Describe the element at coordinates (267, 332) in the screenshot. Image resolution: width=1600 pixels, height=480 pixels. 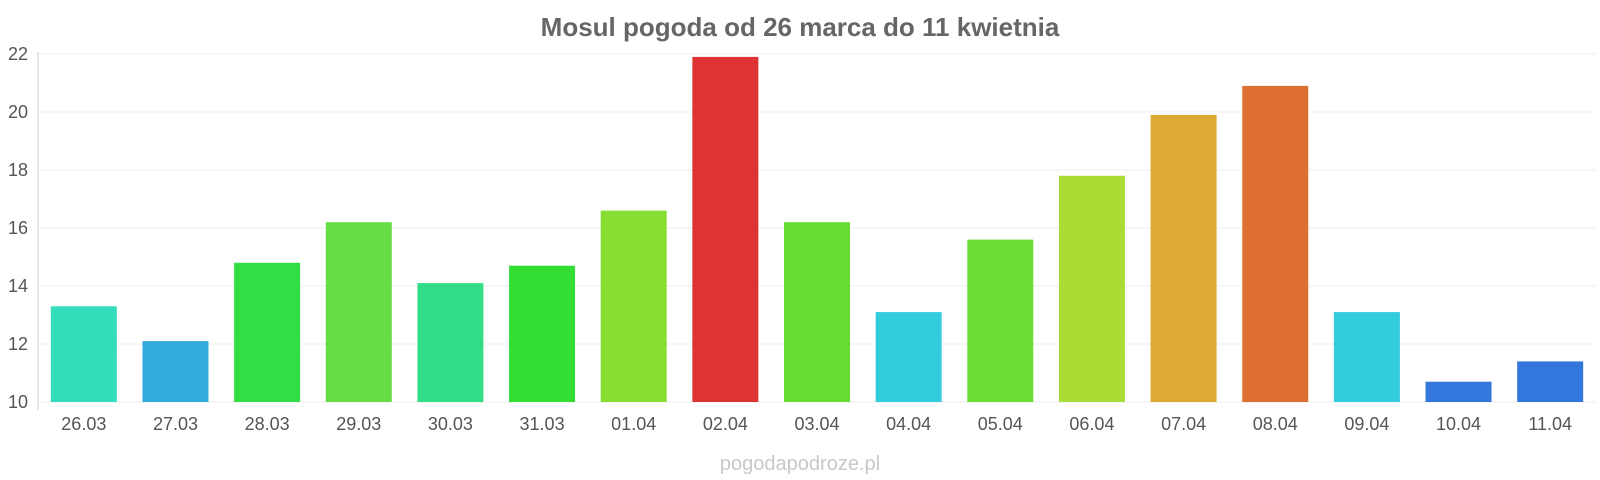
I see `bar-28.03` at that location.